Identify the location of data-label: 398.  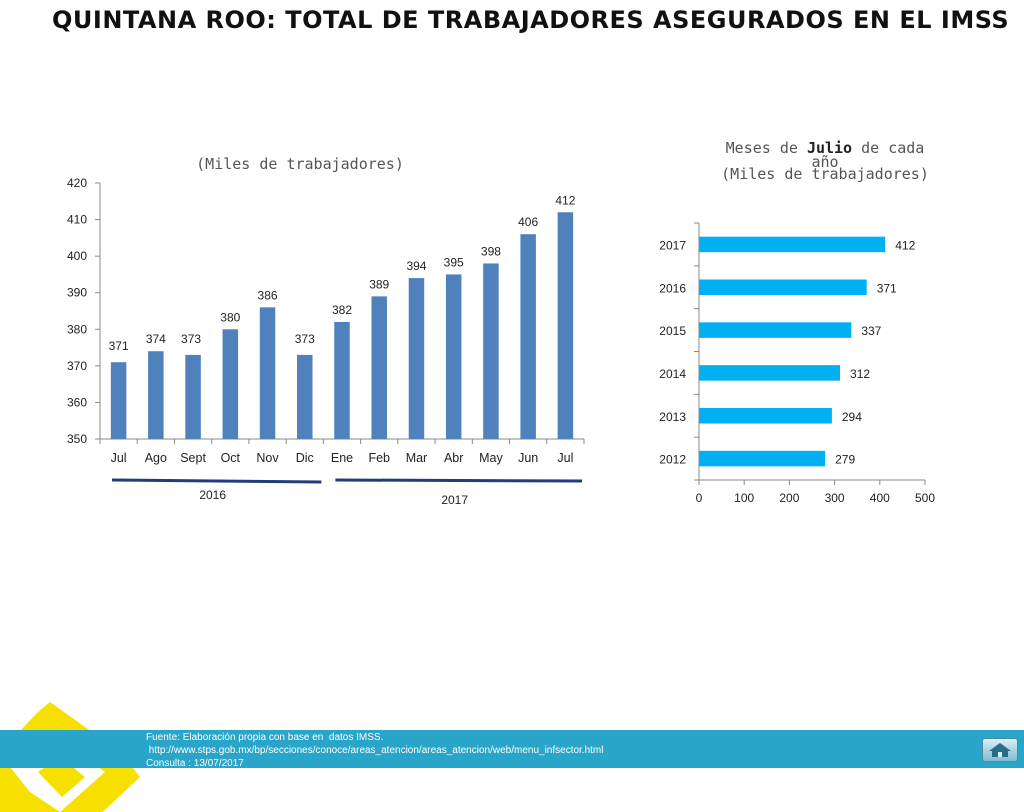
(491, 251).